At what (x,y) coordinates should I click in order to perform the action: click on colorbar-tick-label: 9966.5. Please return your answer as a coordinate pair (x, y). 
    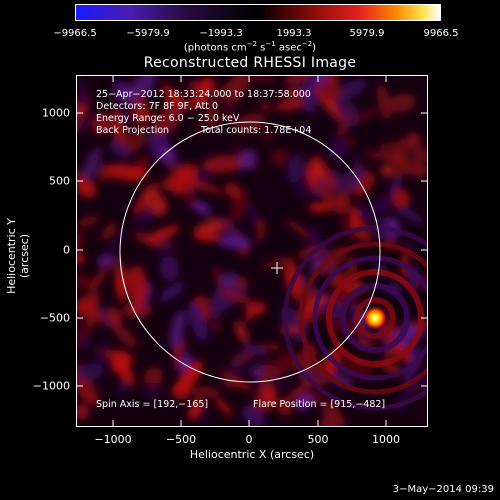
    Looking at the image, I should click on (441, 33).